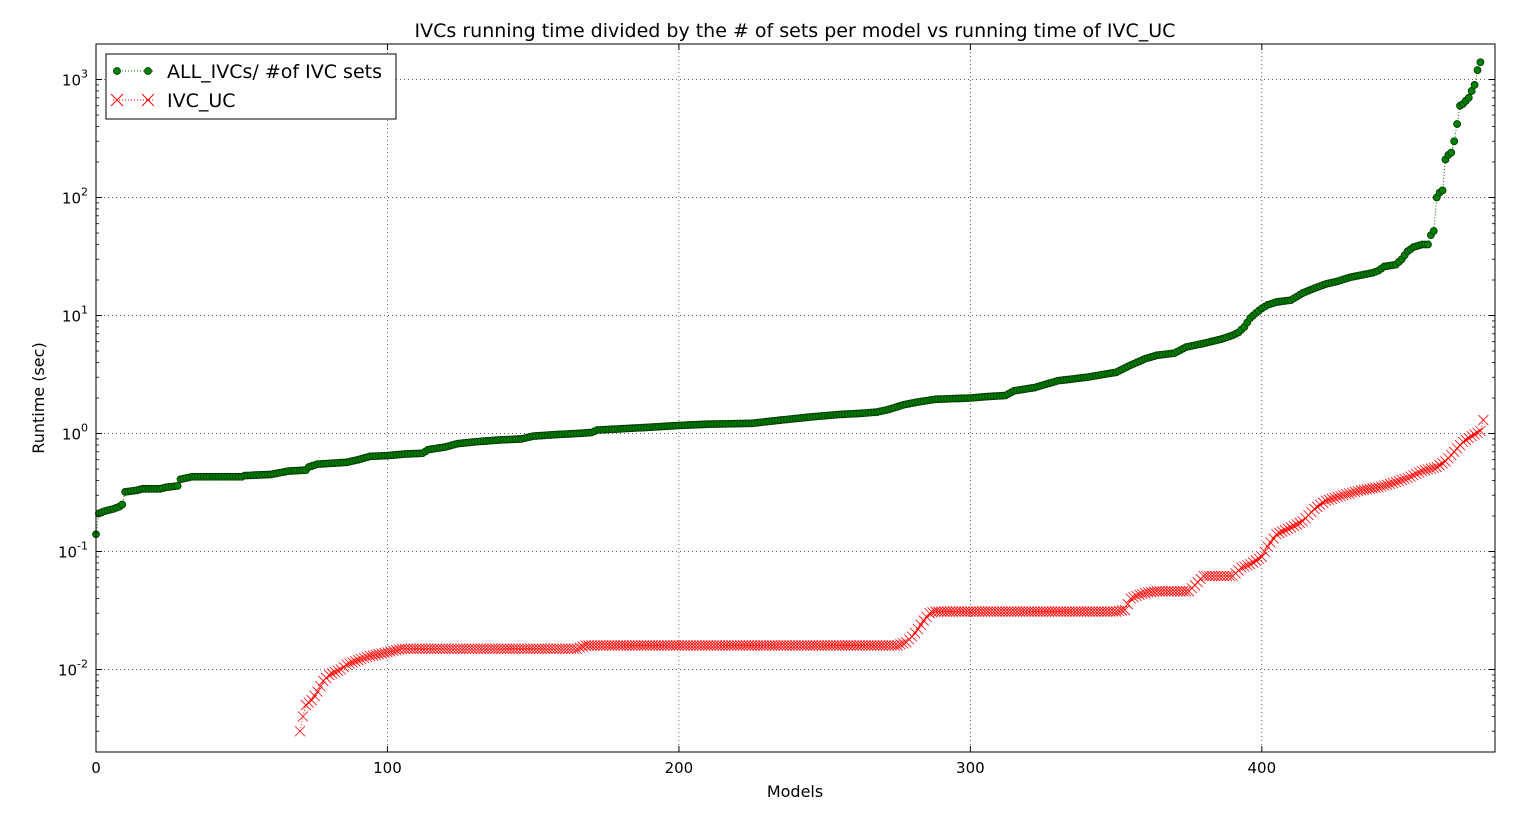 This screenshot has width=1522, height=828. Describe the element at coordinates (251, 86) in the screenshot. I see `legend: ALL_IVCs/ #of IVC sets IVC_UC` at that location.